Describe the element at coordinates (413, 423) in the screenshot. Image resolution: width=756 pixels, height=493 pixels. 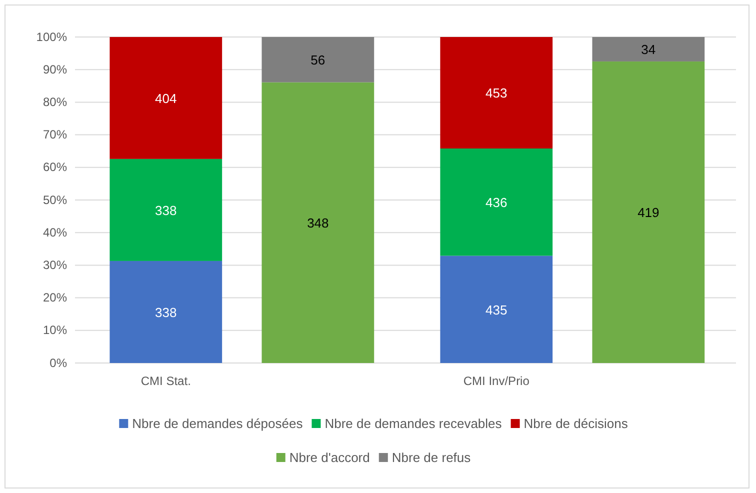
I see `legend-label: Nbre de demandes recevables` at that location.